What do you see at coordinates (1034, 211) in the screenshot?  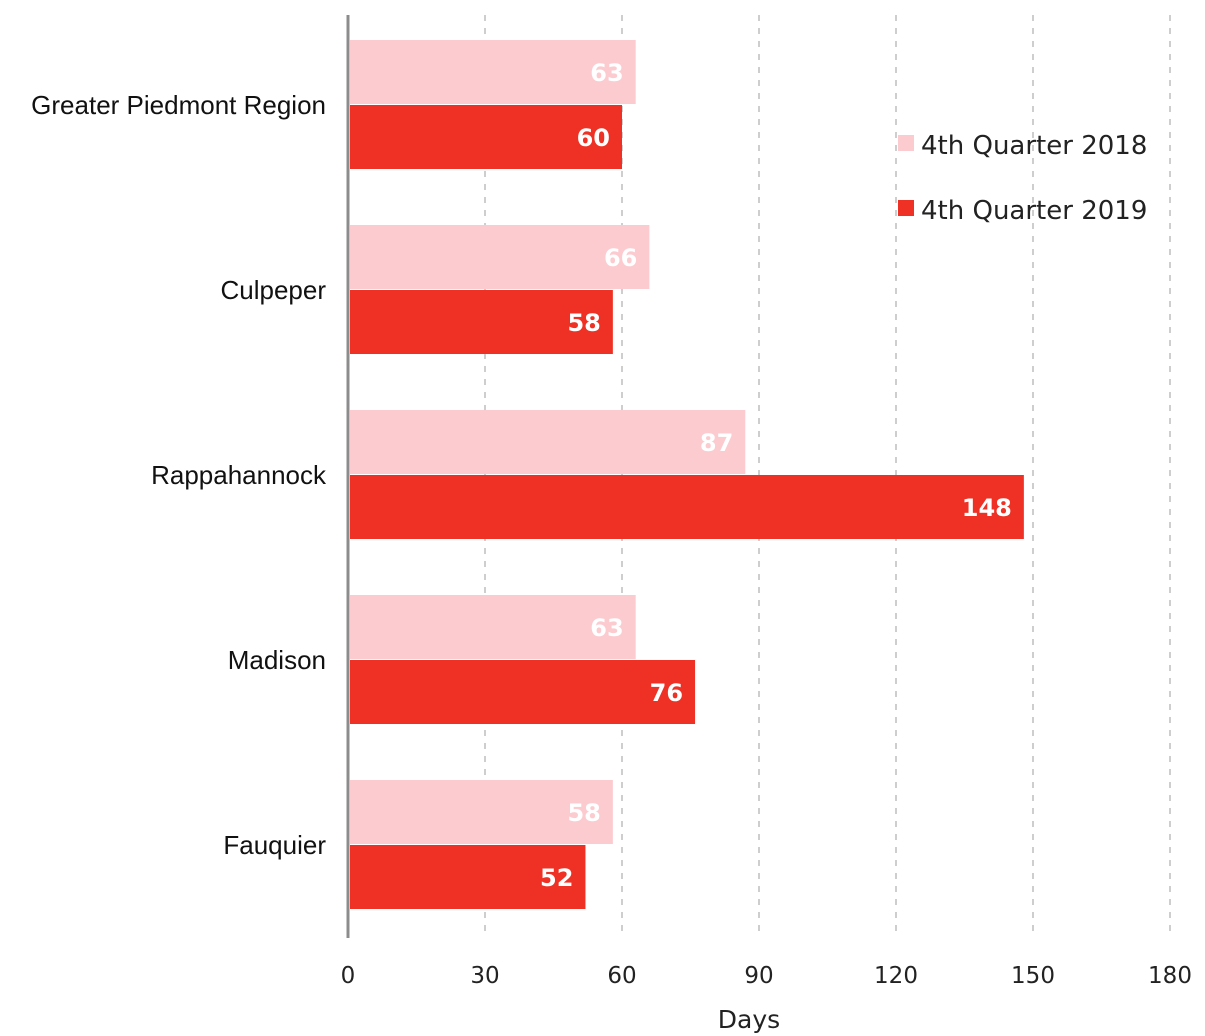 I see `legend-label: 4th Quarter 2019` at bounding box center [1034, 211].